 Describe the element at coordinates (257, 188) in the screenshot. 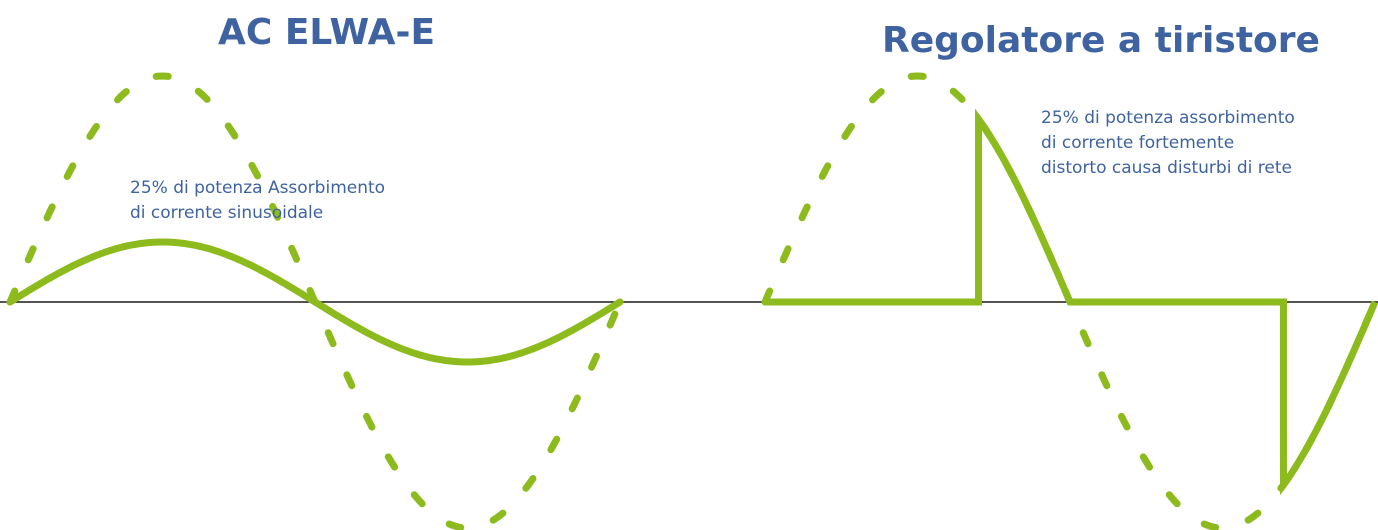

I see `left-caption-line-1: 25% di potenza Assorbimento` at that location.